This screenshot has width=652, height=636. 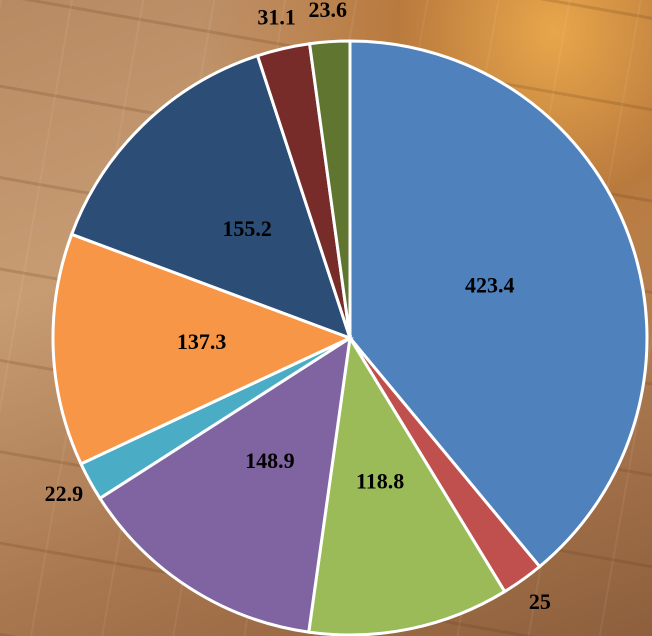 I want to click on data-label: 25, so click(x=540, y=601).